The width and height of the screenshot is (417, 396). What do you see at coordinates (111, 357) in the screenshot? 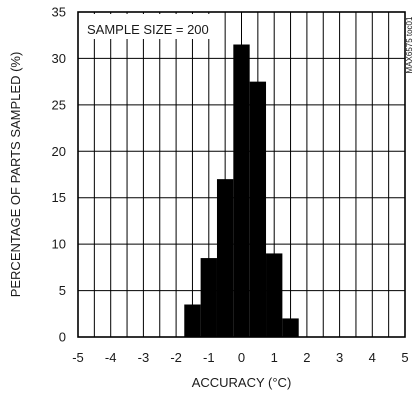
I see `x-tick-label: -4` at bounding box center [111, 357].